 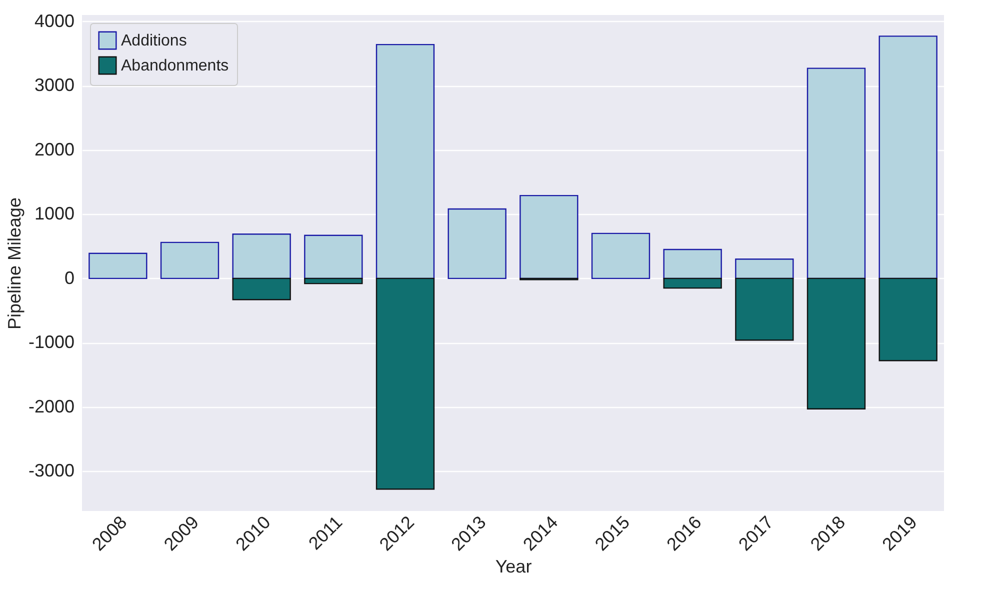 I want to click on y-tick-label: 3000, so click(x=54, y=85).